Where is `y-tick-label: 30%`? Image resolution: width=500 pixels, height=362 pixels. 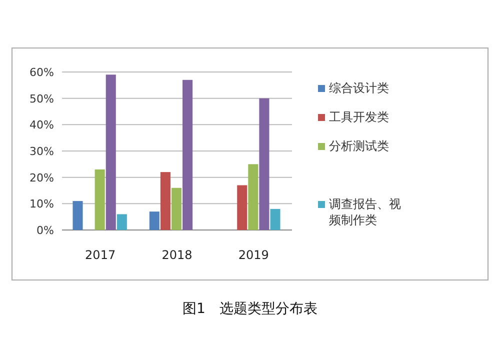
y-tick-label: 30% is located at coordinates (42, 151).